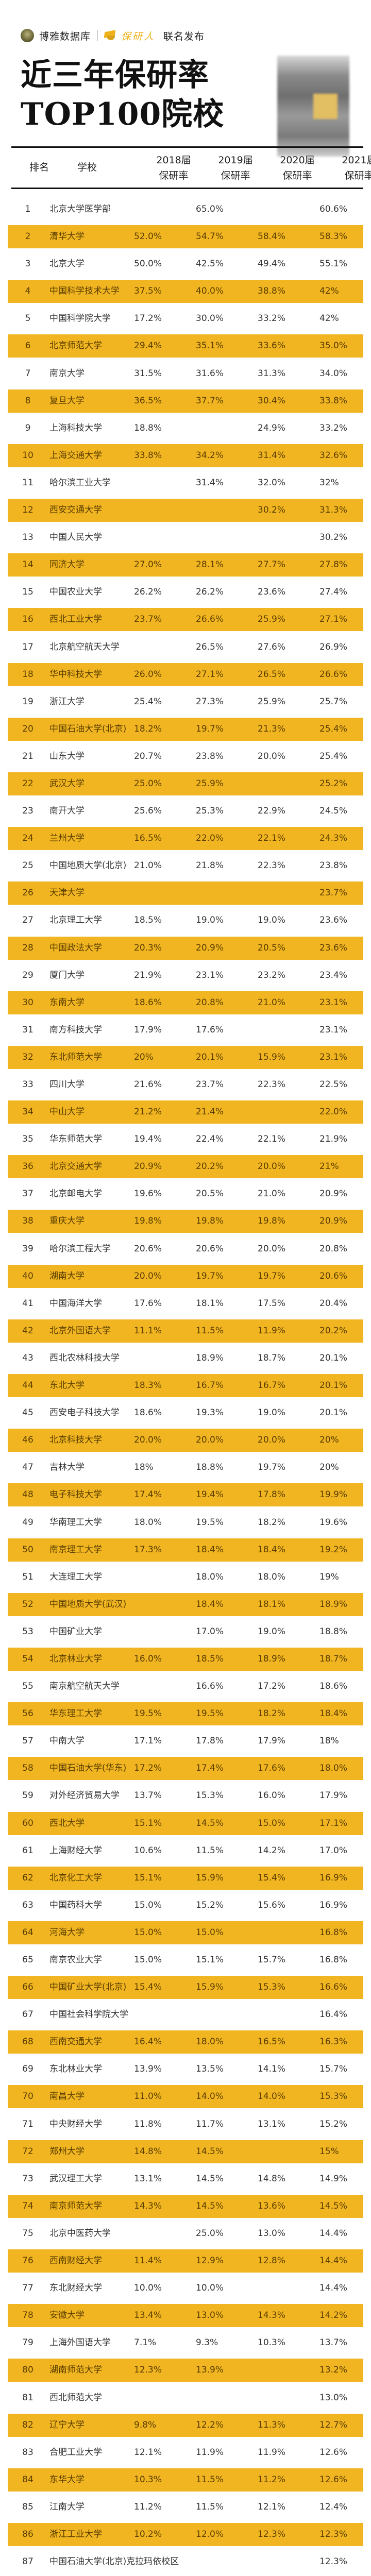 This screenshot has height=2576, width=371. Describe the element at coordinates (80, 2233) in the screenshot. I see `school-cell: 北京中医药大学` at that location.